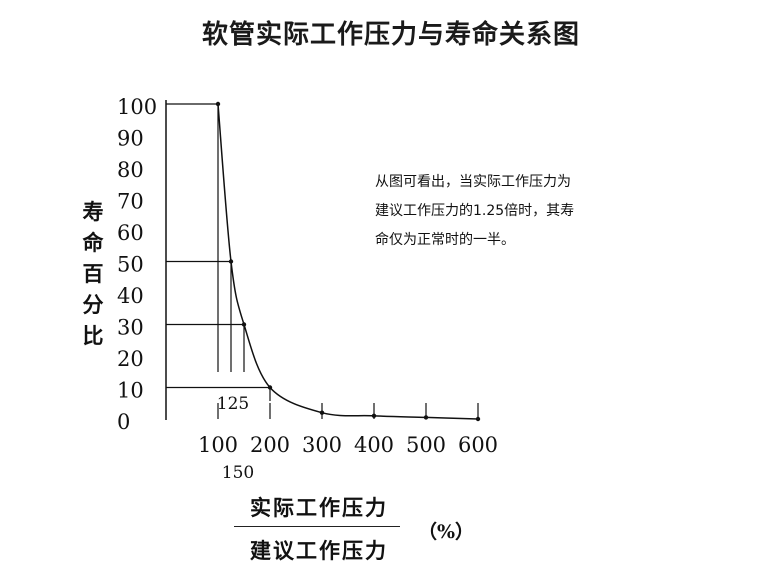  What do you see at coordinates (233, 404) in the screenshot?
I see `x-extra-label: 125` at bounding box center [233, 404].